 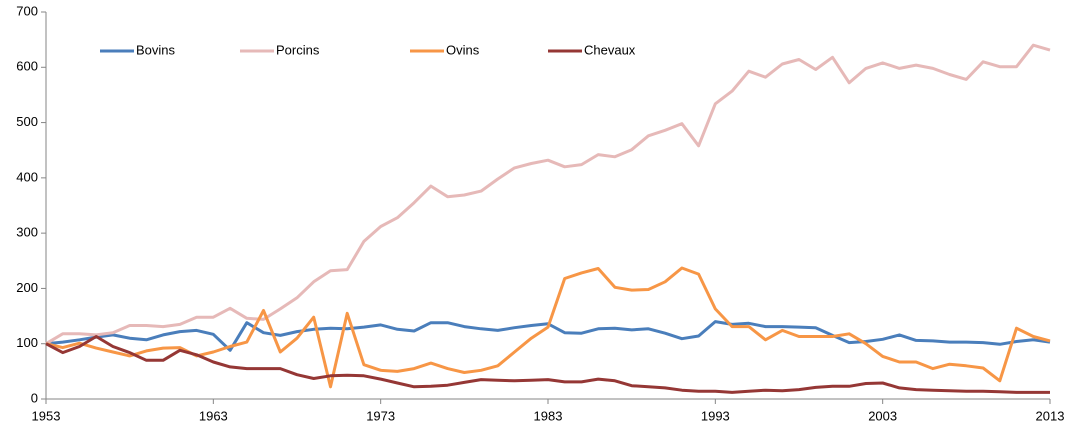 I want to click on legend-label: Porcins, so click(x=298, y=49).